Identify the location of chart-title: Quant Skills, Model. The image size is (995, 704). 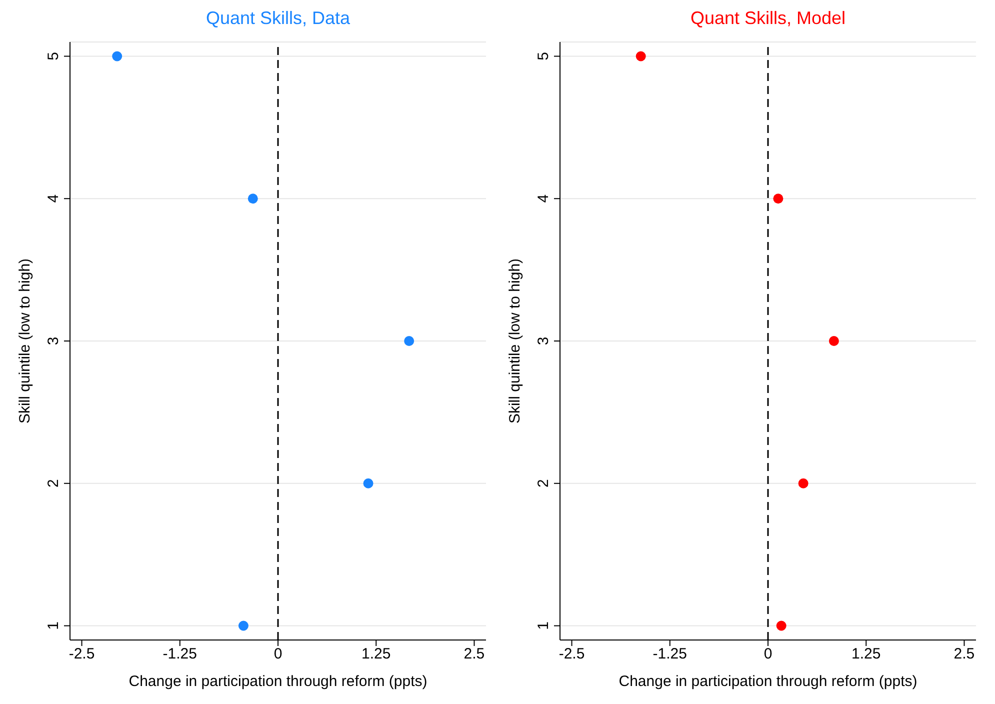
(768, 19).